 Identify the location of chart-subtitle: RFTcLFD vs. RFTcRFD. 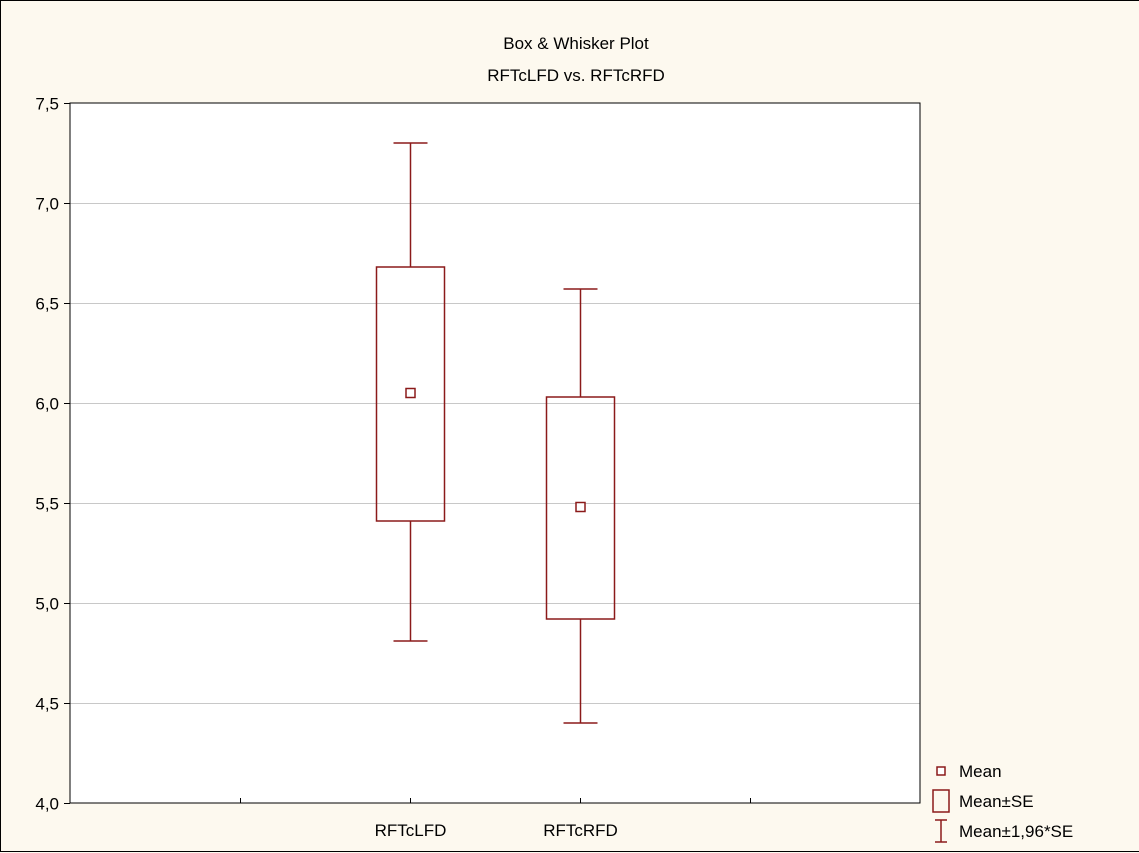
(576, 75).